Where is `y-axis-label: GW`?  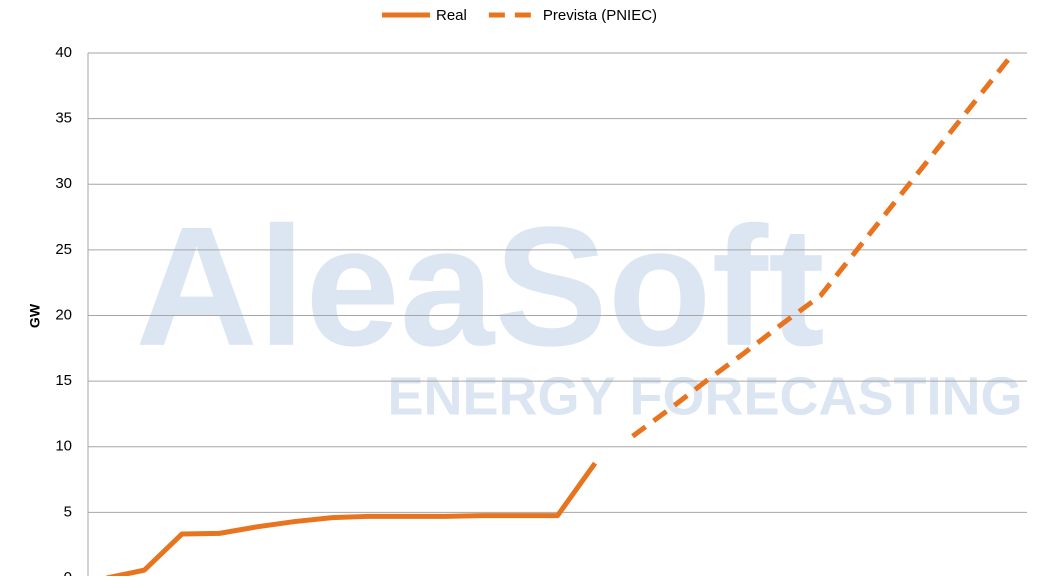 y-axis-label: GW is located at coordinates (35, 315).